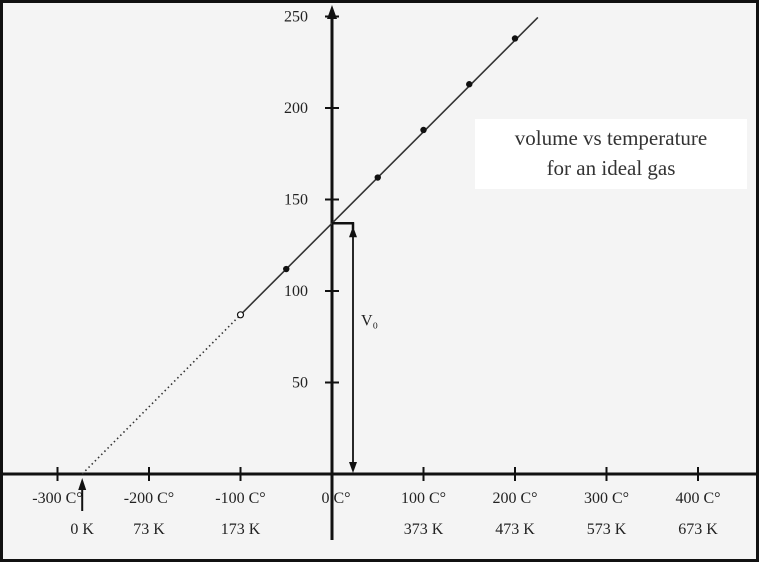  I want to click on v0-arrowhead-down, so click(353, 467).